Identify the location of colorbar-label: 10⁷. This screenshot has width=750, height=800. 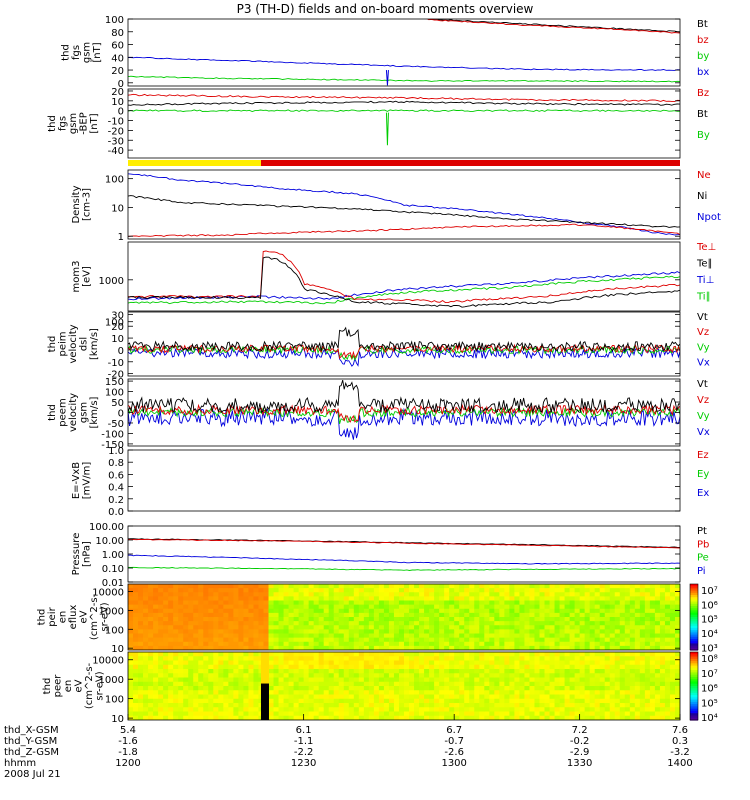
(709, 591).